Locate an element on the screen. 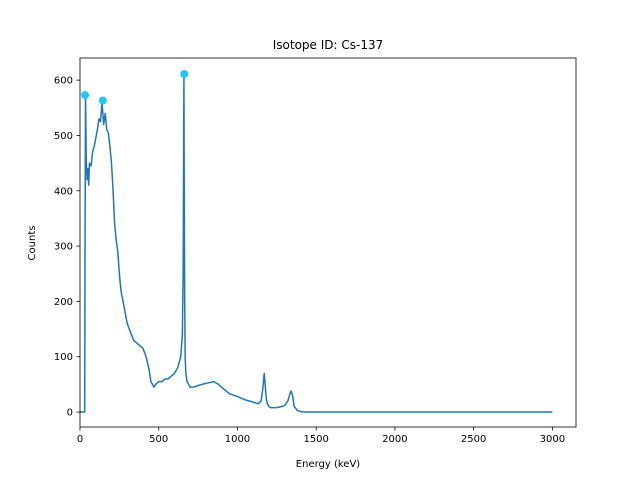  x-axis-label: Energy (keV) is located at coordinates (328, 464).